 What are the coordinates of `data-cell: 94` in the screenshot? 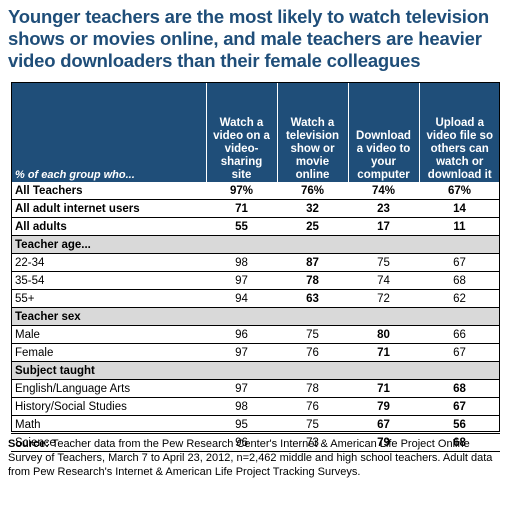 It's located at (241, 298).